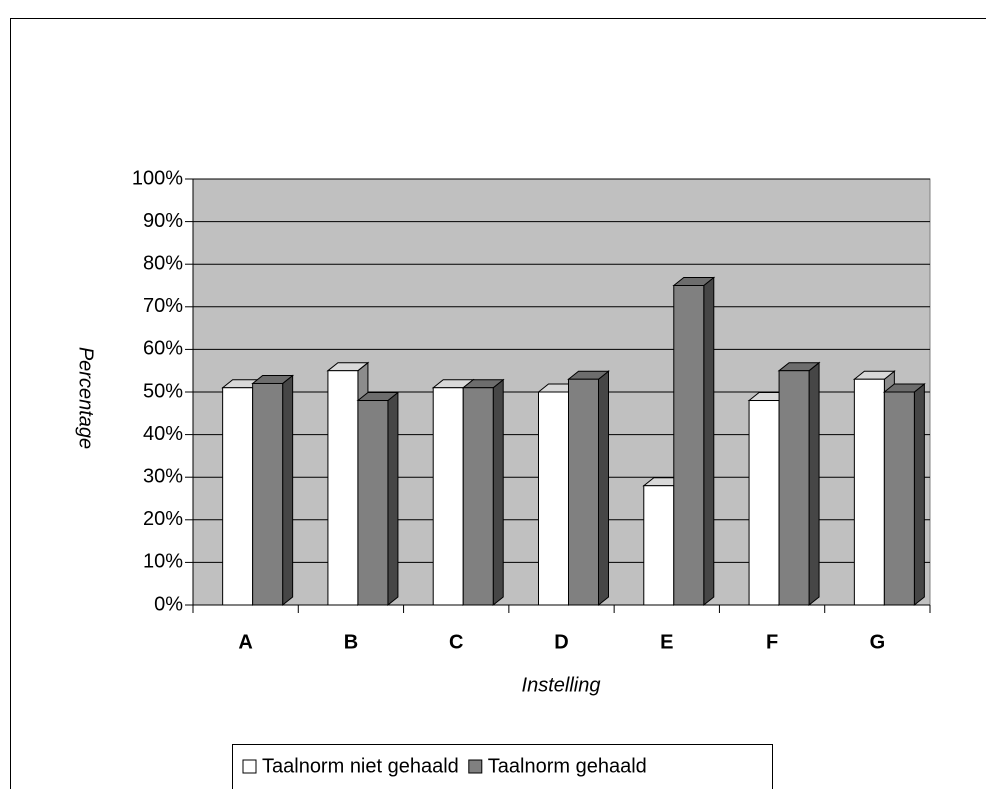  I want to click on x-tick-label: E, so click(666, 642).